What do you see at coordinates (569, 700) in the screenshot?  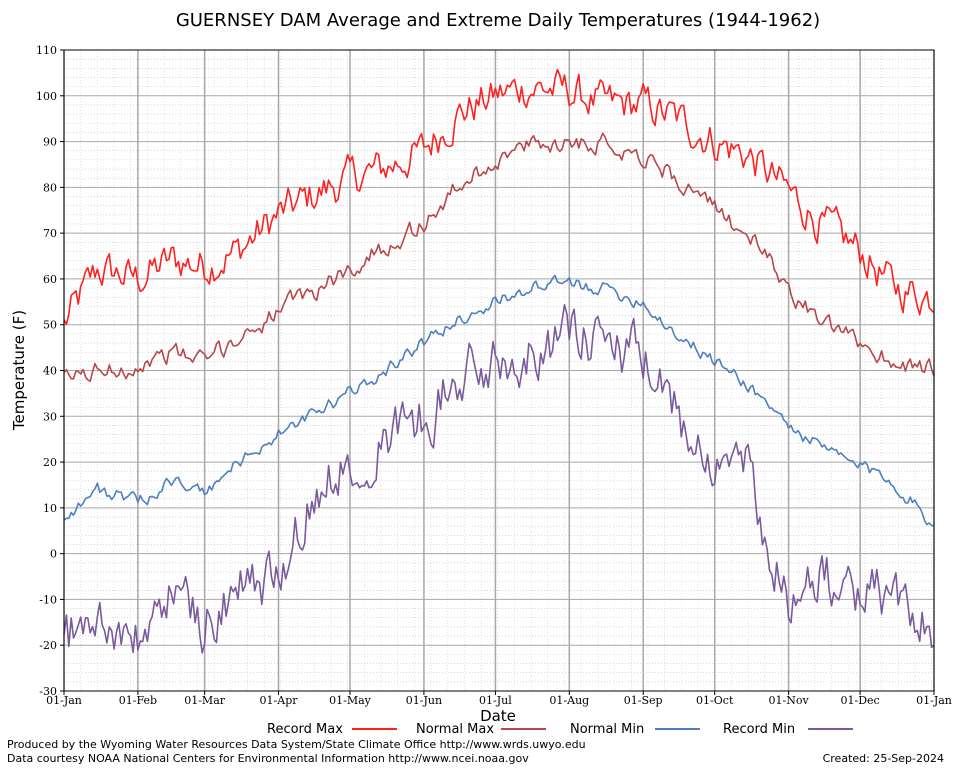 I see `x-tick-label: 01-Aug` at bounding box center [569, 700].